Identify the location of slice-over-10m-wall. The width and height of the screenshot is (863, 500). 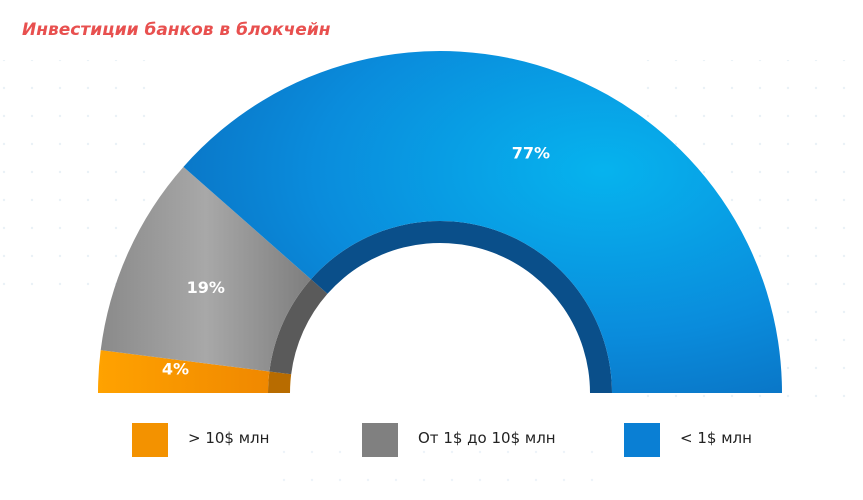
(280, 382).